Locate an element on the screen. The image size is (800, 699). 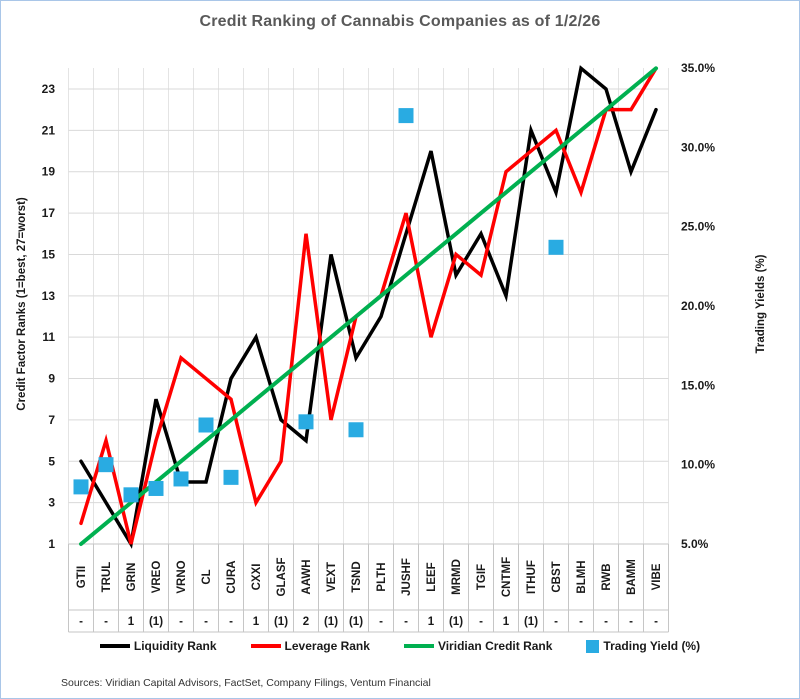
ticker-label: CL is located at coordinates (207, 576).